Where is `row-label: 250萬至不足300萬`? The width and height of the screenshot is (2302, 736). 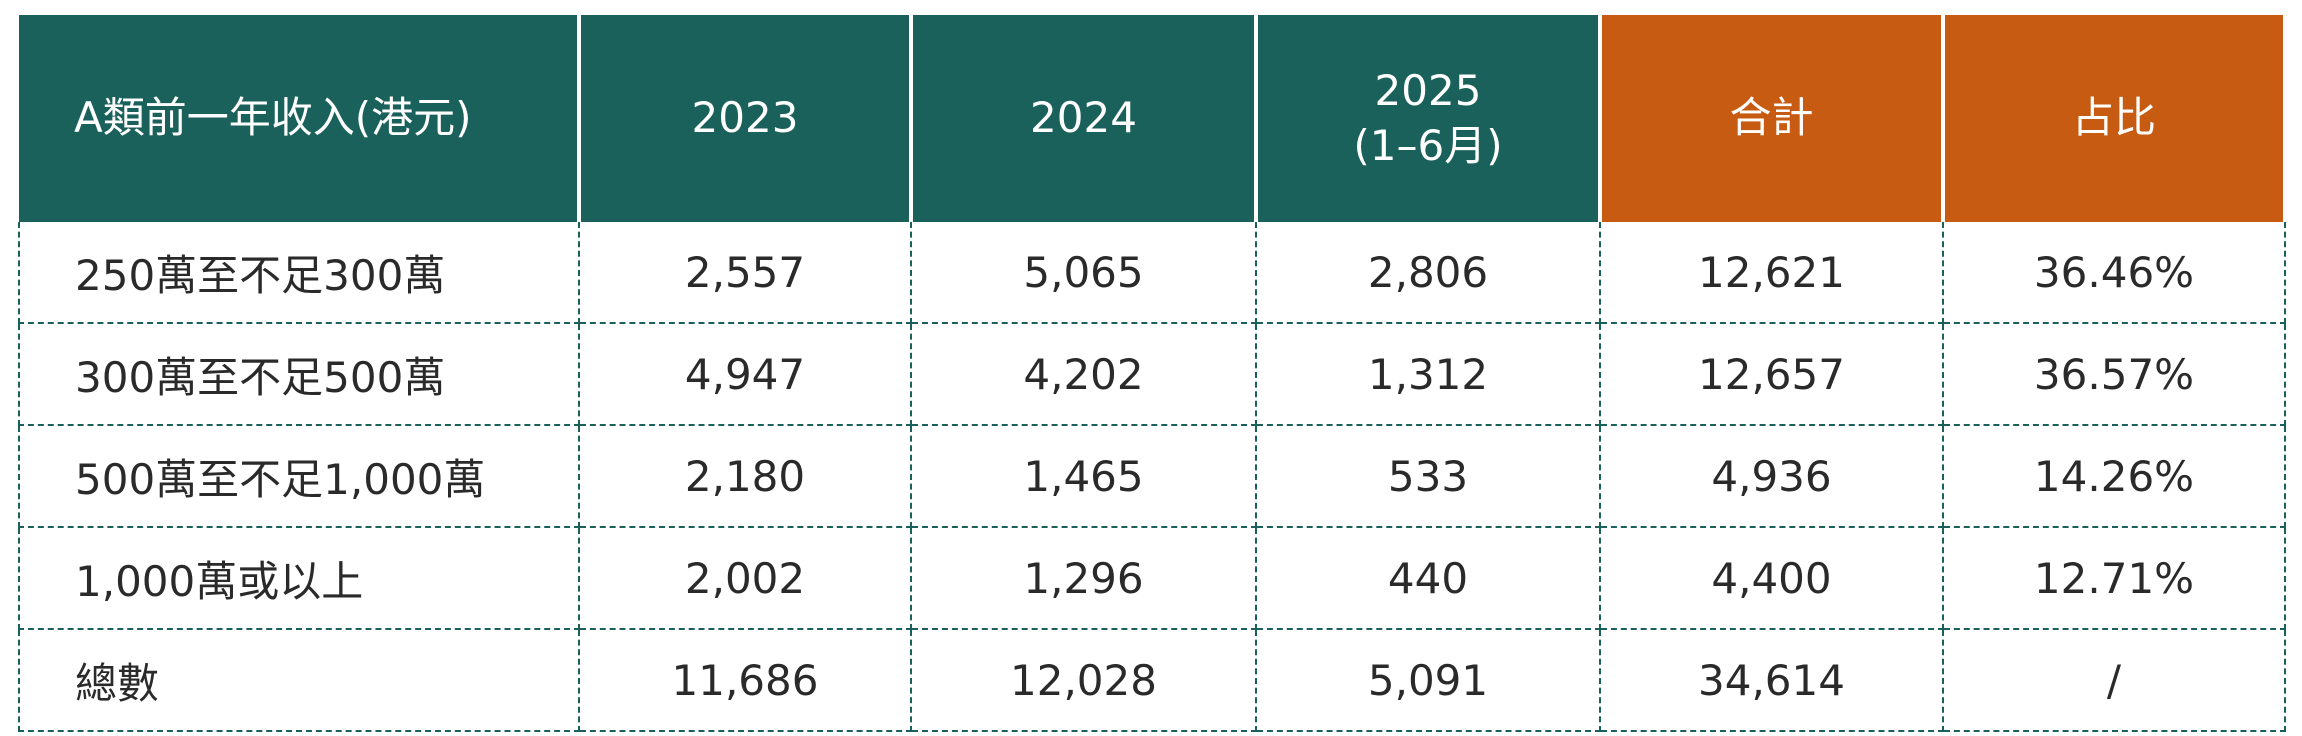
row-label: 250萬至不足300萬 is located at coordinates (299, 273).